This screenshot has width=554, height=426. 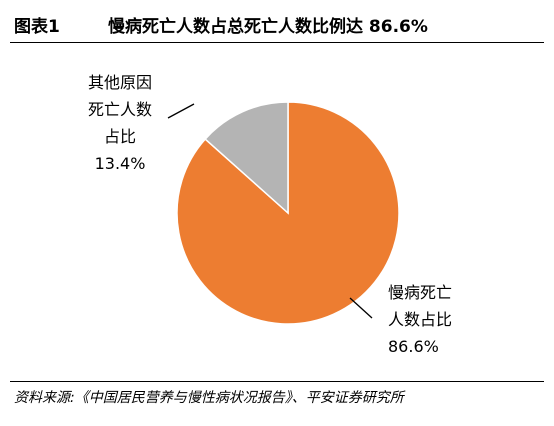 I want to click on chart-title: 慢病死亡人数占总死亡人数比例达 86.6%, so click(x=268, y=27).